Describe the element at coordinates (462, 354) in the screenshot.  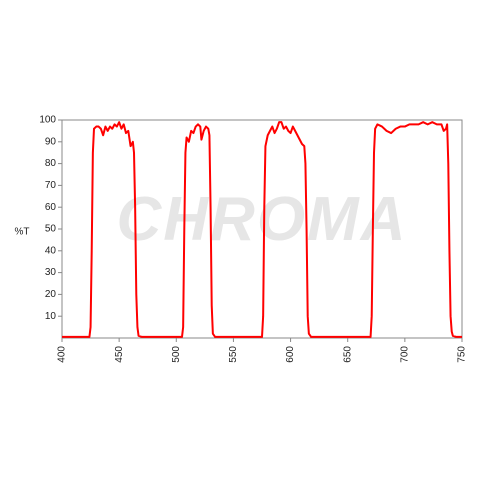
I see `x-tick-label: 750` at that location.